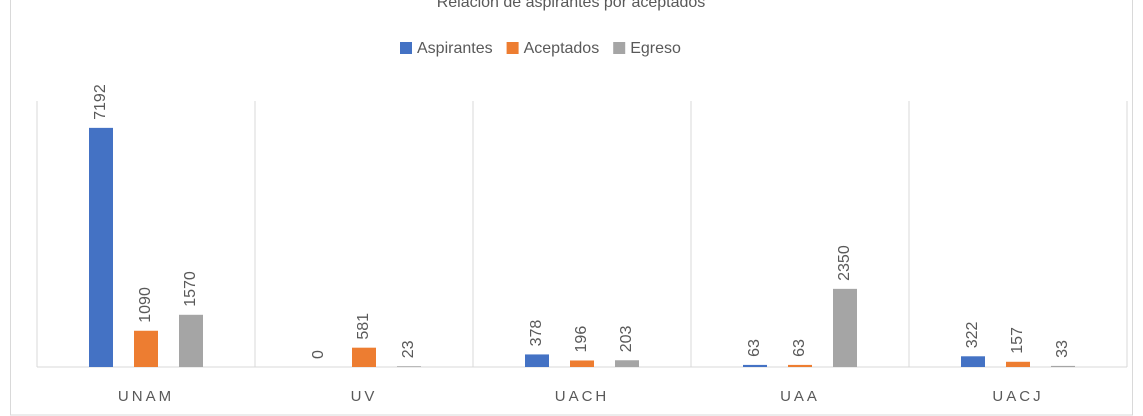 The height and width of the screenshot is (416, 1143). What do you see at coordinates (1062, 349) in the screenshot?
I see `data-label: 33` at bounding box center [1062, 349].